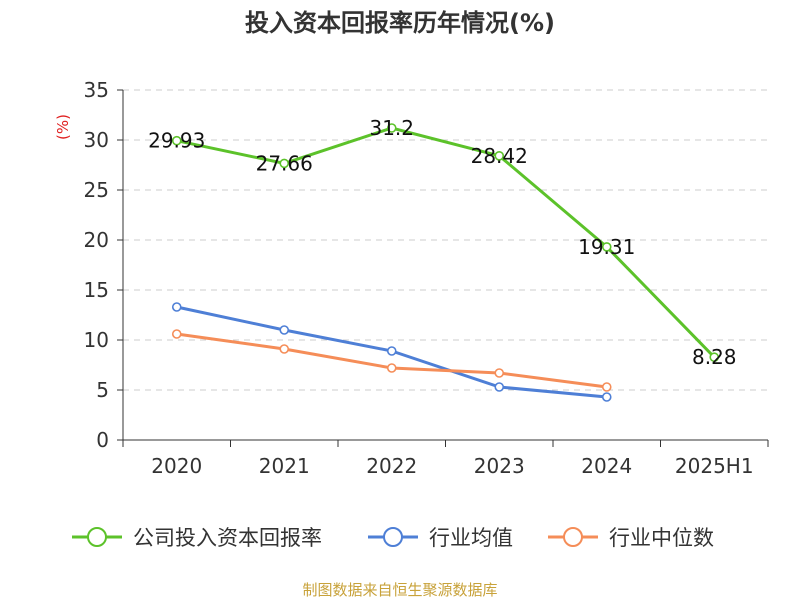 This screenshot has width=800, height=600. I want to click on legend: 公司投入资本回报率 行业均值 行业中位数, so click(393, 538).